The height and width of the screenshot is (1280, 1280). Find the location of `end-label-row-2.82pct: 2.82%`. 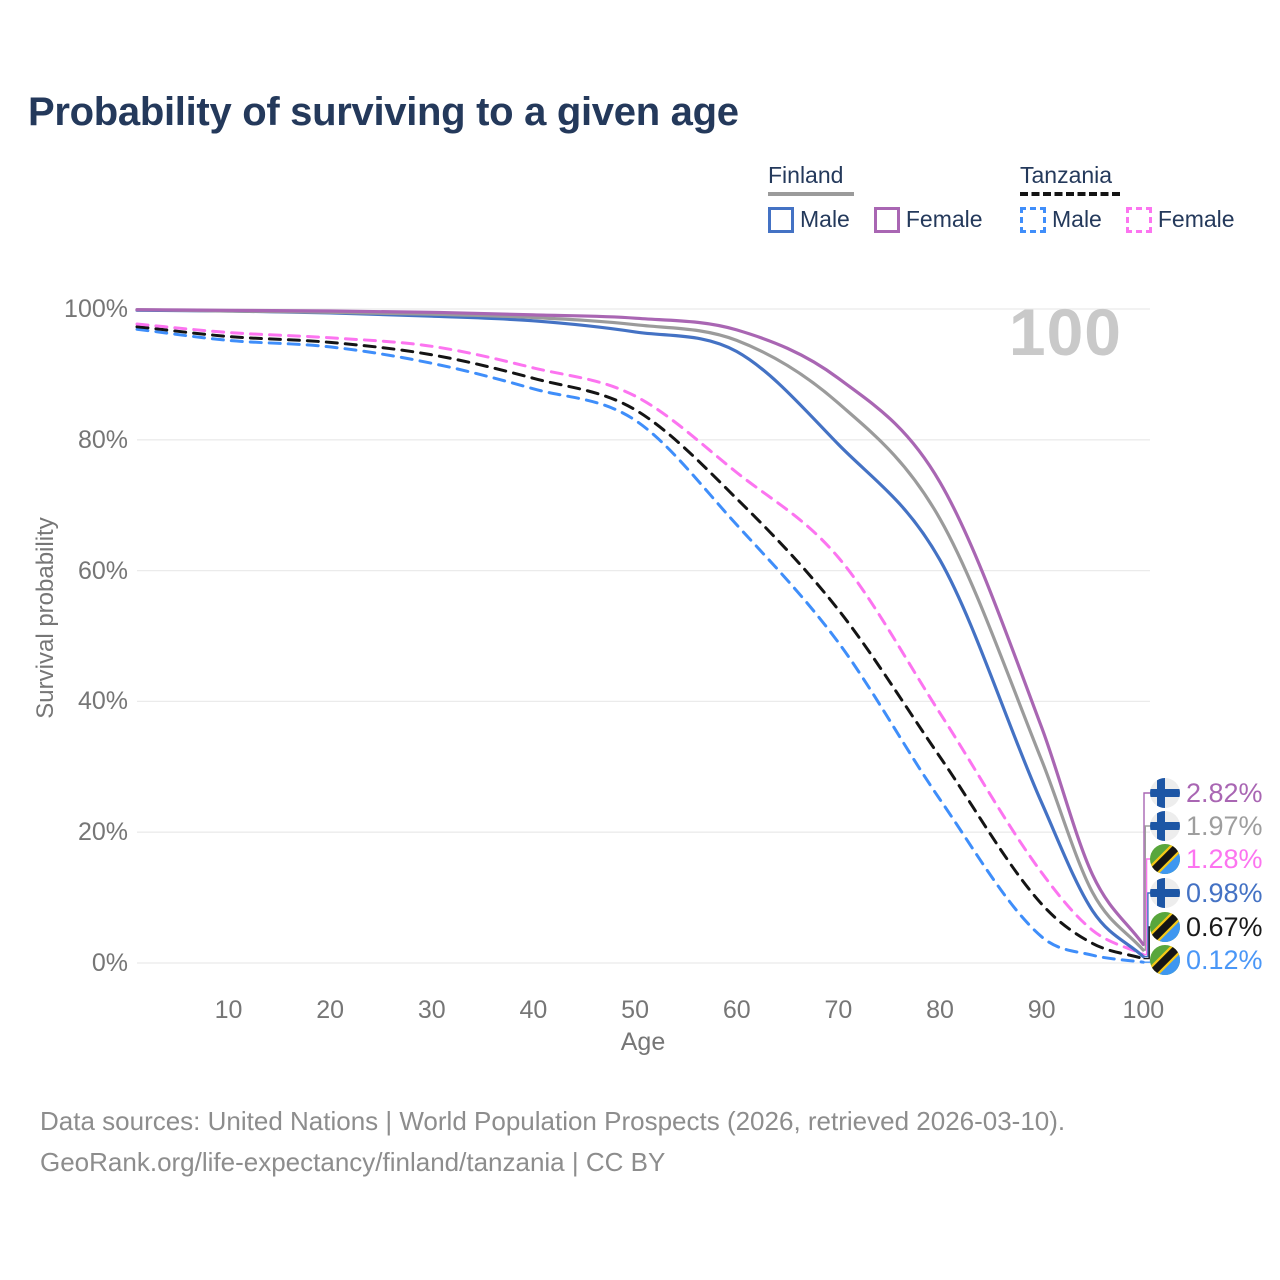

end-label-row-2.82pct: 2.82% is located at coordinates (1206, 793).